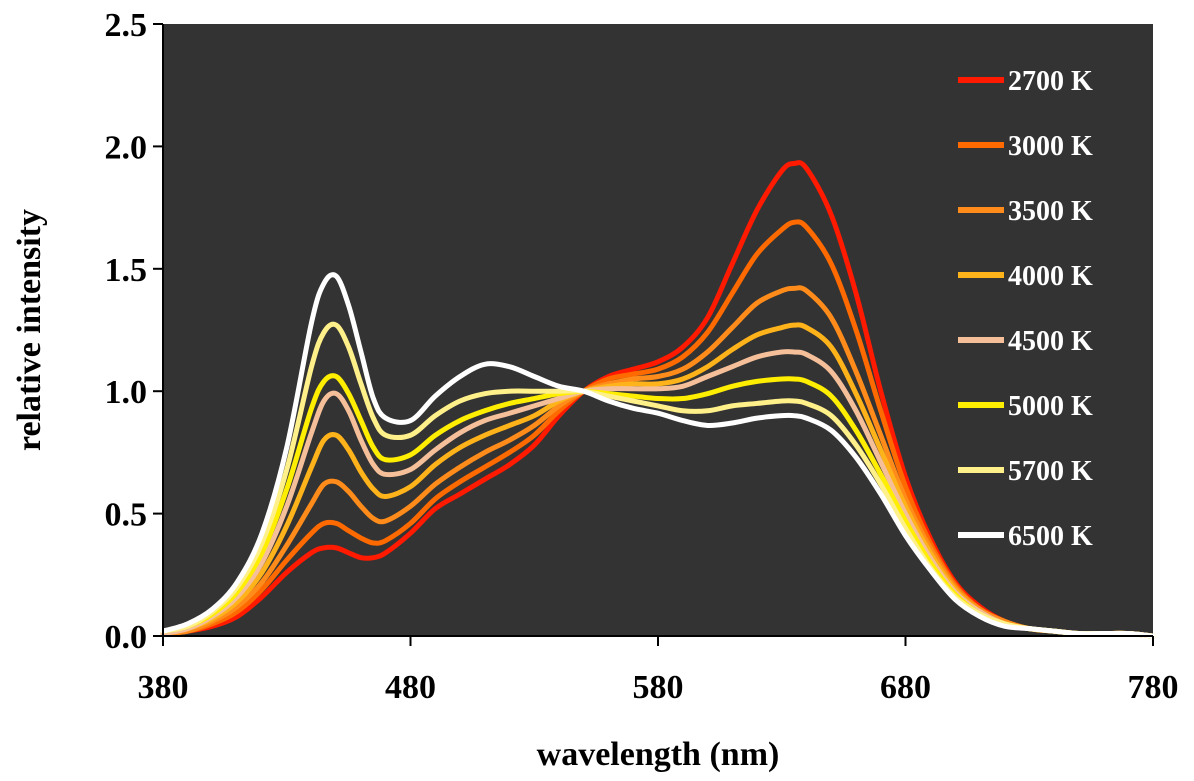  What do you see at coordinates (658, 754) in the screenshot?
I see `x-axis-title: wavelength (nm)` at bounding box center [658, 754].